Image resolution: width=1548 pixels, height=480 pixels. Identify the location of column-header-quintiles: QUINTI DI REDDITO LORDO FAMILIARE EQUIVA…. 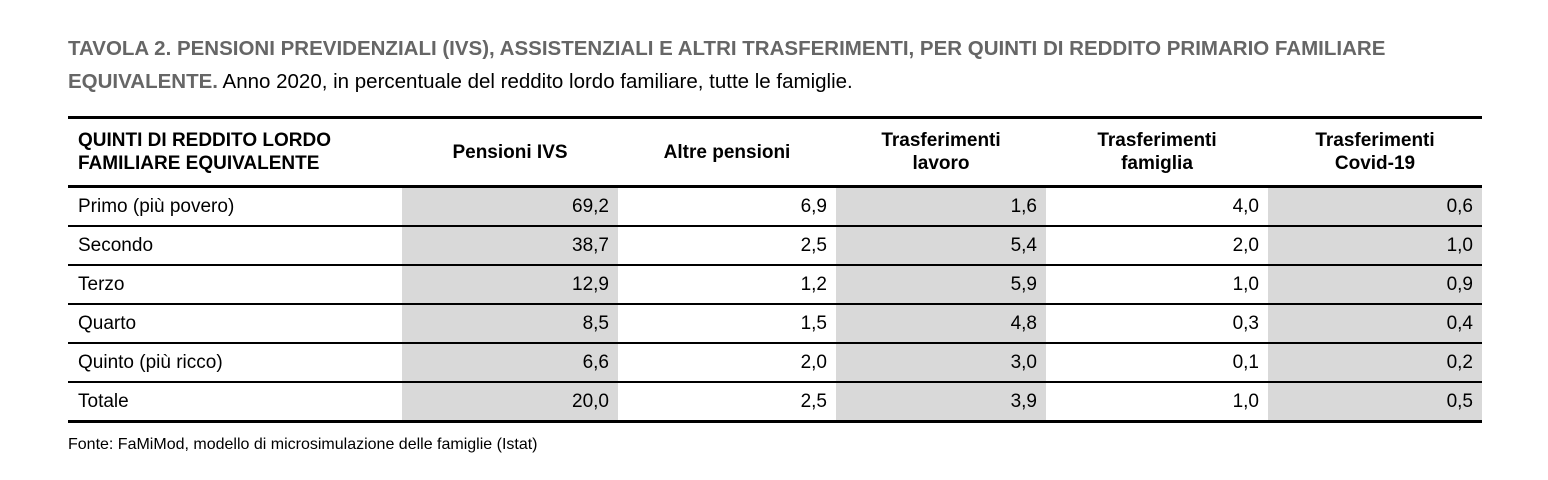
(235, 153).